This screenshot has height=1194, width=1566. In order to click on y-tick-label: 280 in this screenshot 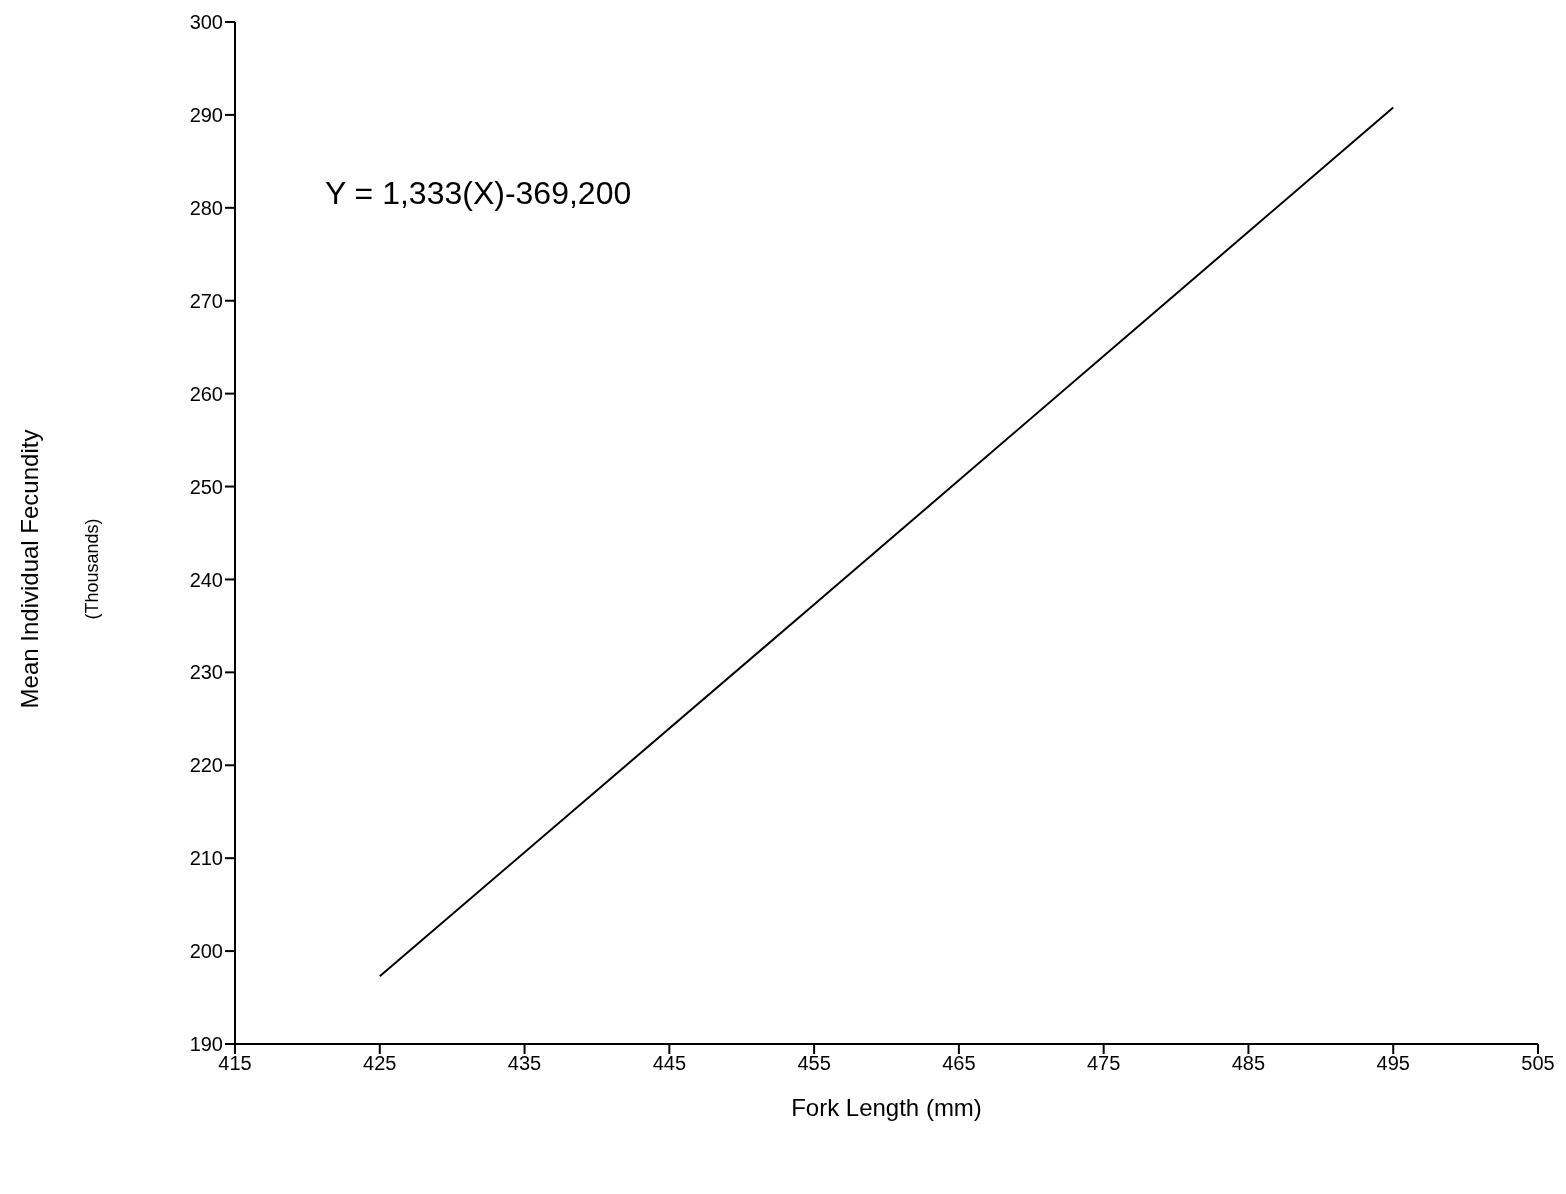, I will do `click(206, 207)`.